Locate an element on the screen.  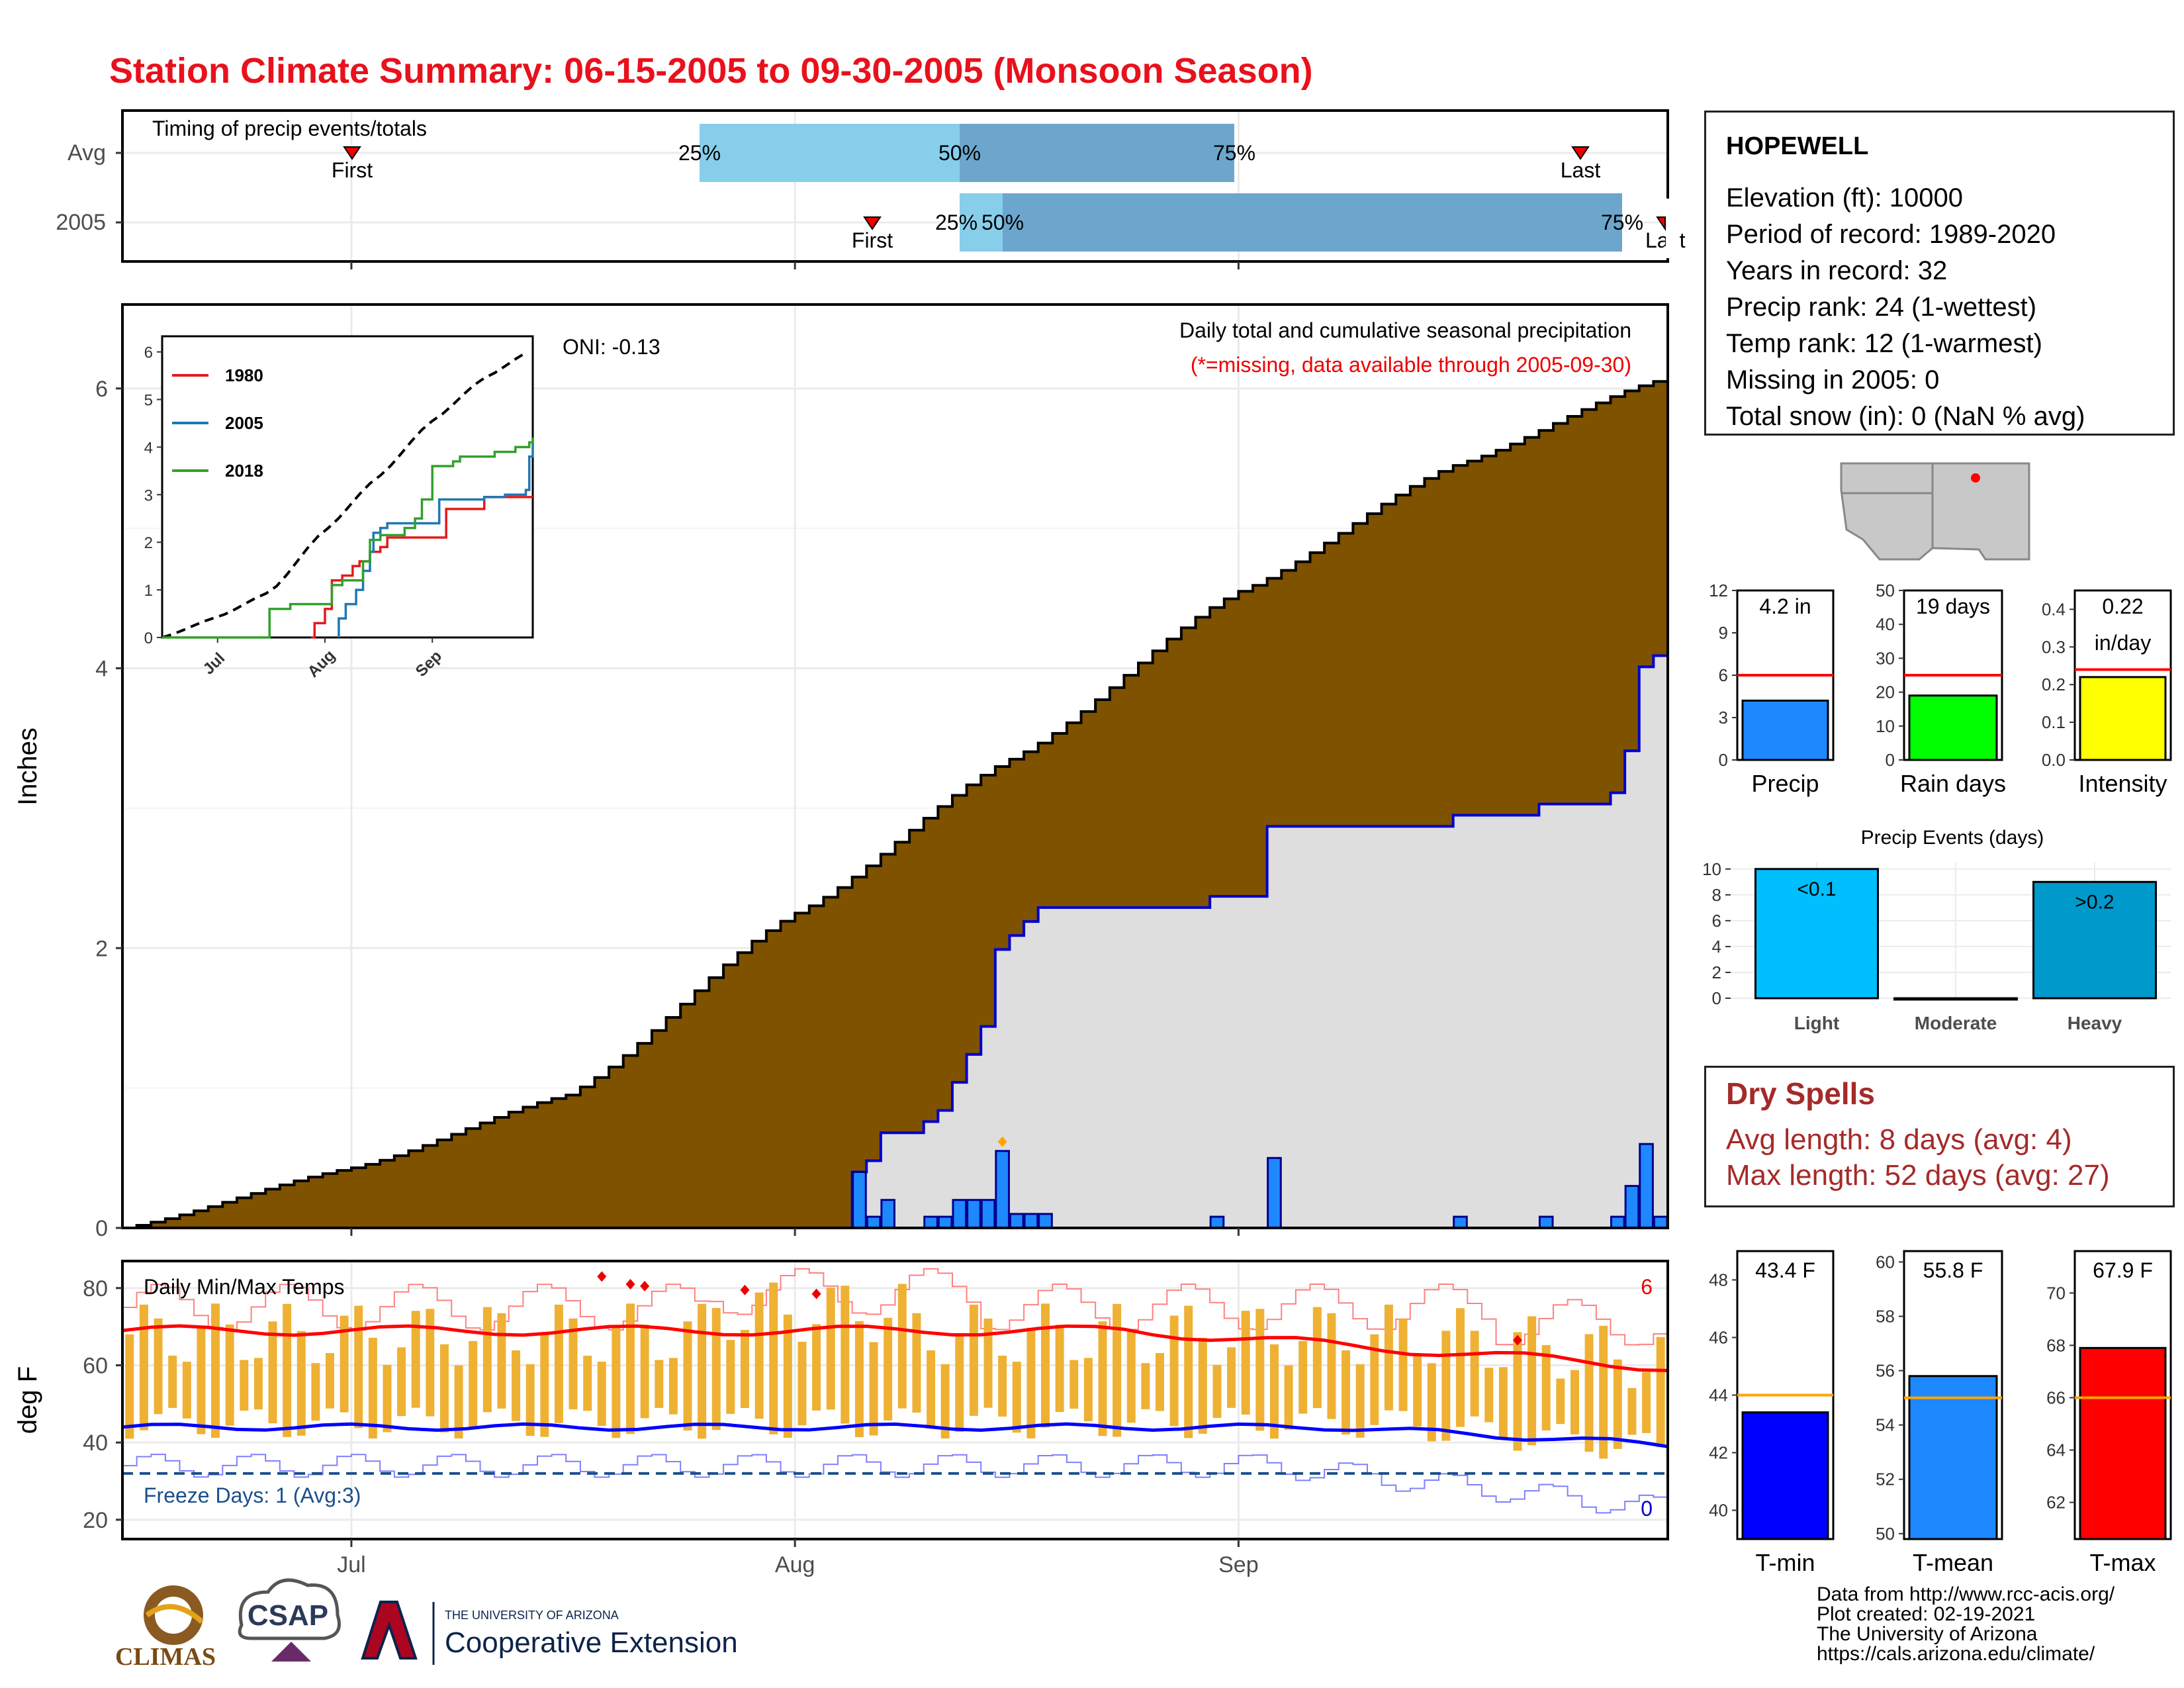
summary-ytick-label: 0.3 is located at coordinates (2054, 647).